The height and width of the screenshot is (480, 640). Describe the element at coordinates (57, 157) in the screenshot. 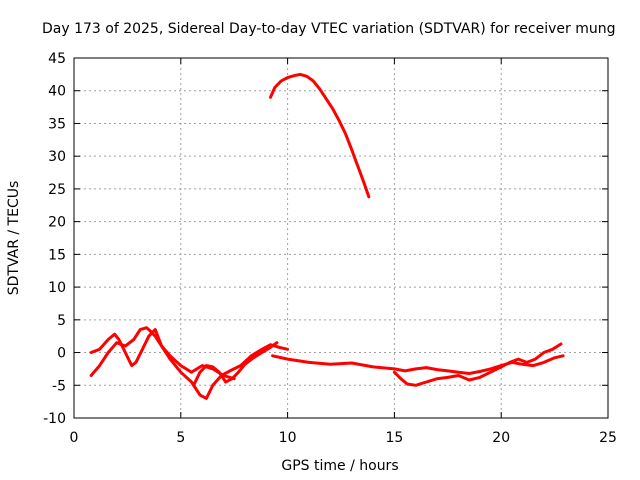

I see `y-tick-label: 30` at that location.